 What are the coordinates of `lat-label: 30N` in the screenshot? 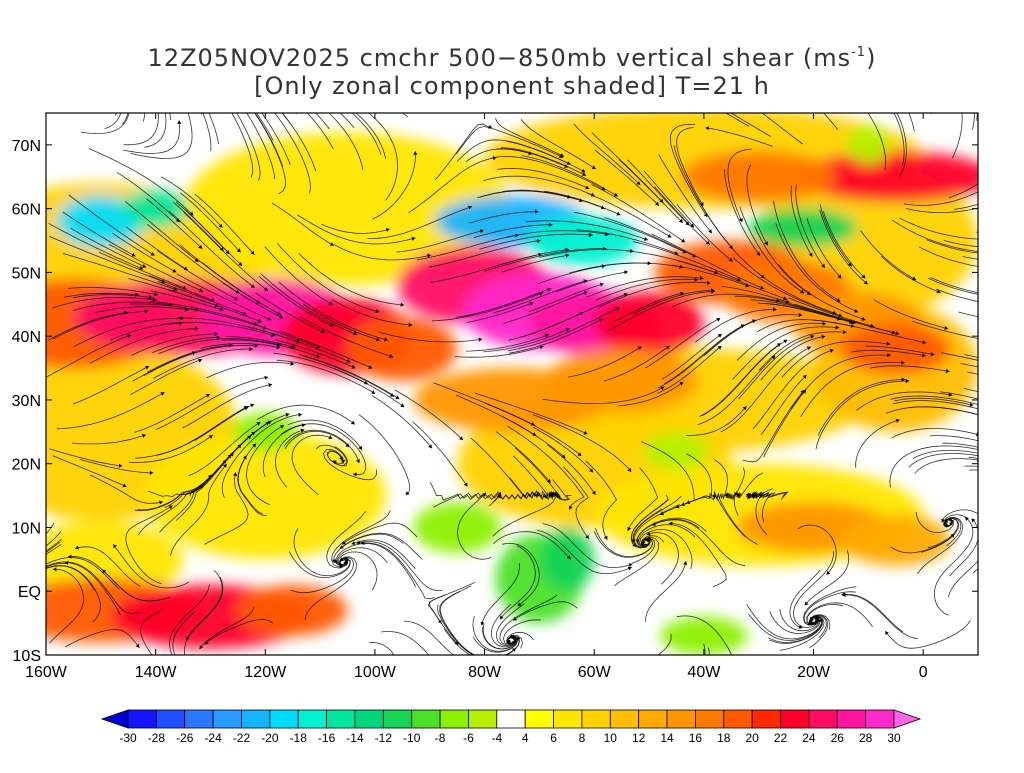 It's located at (26, 401).